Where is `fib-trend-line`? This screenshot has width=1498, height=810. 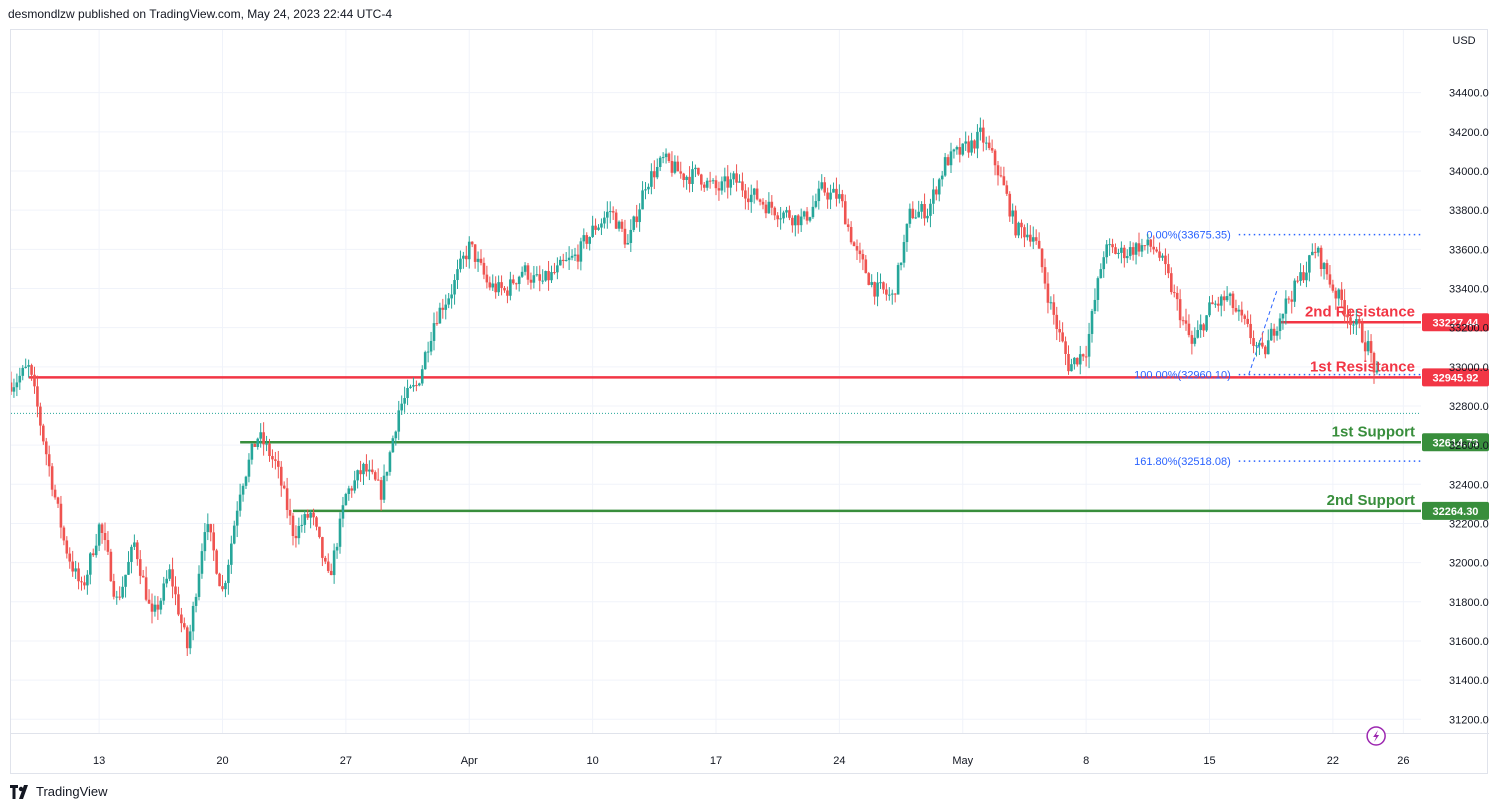
fib-trend-line is located at coordinates (1263, 331).